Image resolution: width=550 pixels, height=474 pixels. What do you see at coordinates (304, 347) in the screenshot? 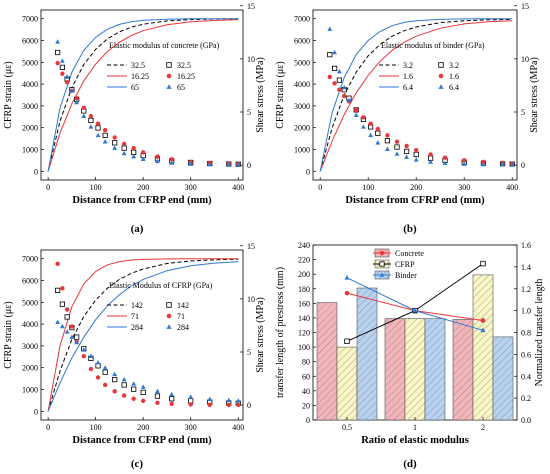
I see `y-tick-label: 100` at bounding box center [304, 347].